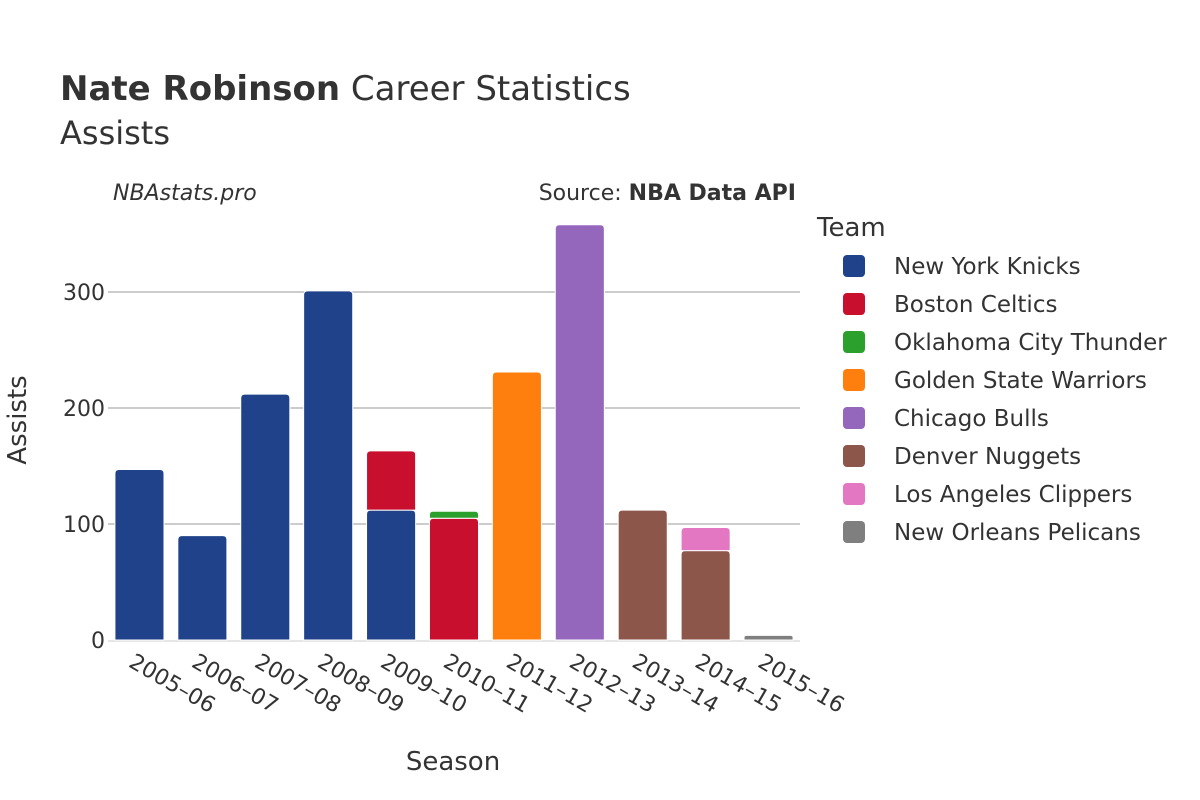  What do you see at coordinates (712, 193) in the screenshot?
I see `source-name: NBA Data API` at bounding box center [712, 193].